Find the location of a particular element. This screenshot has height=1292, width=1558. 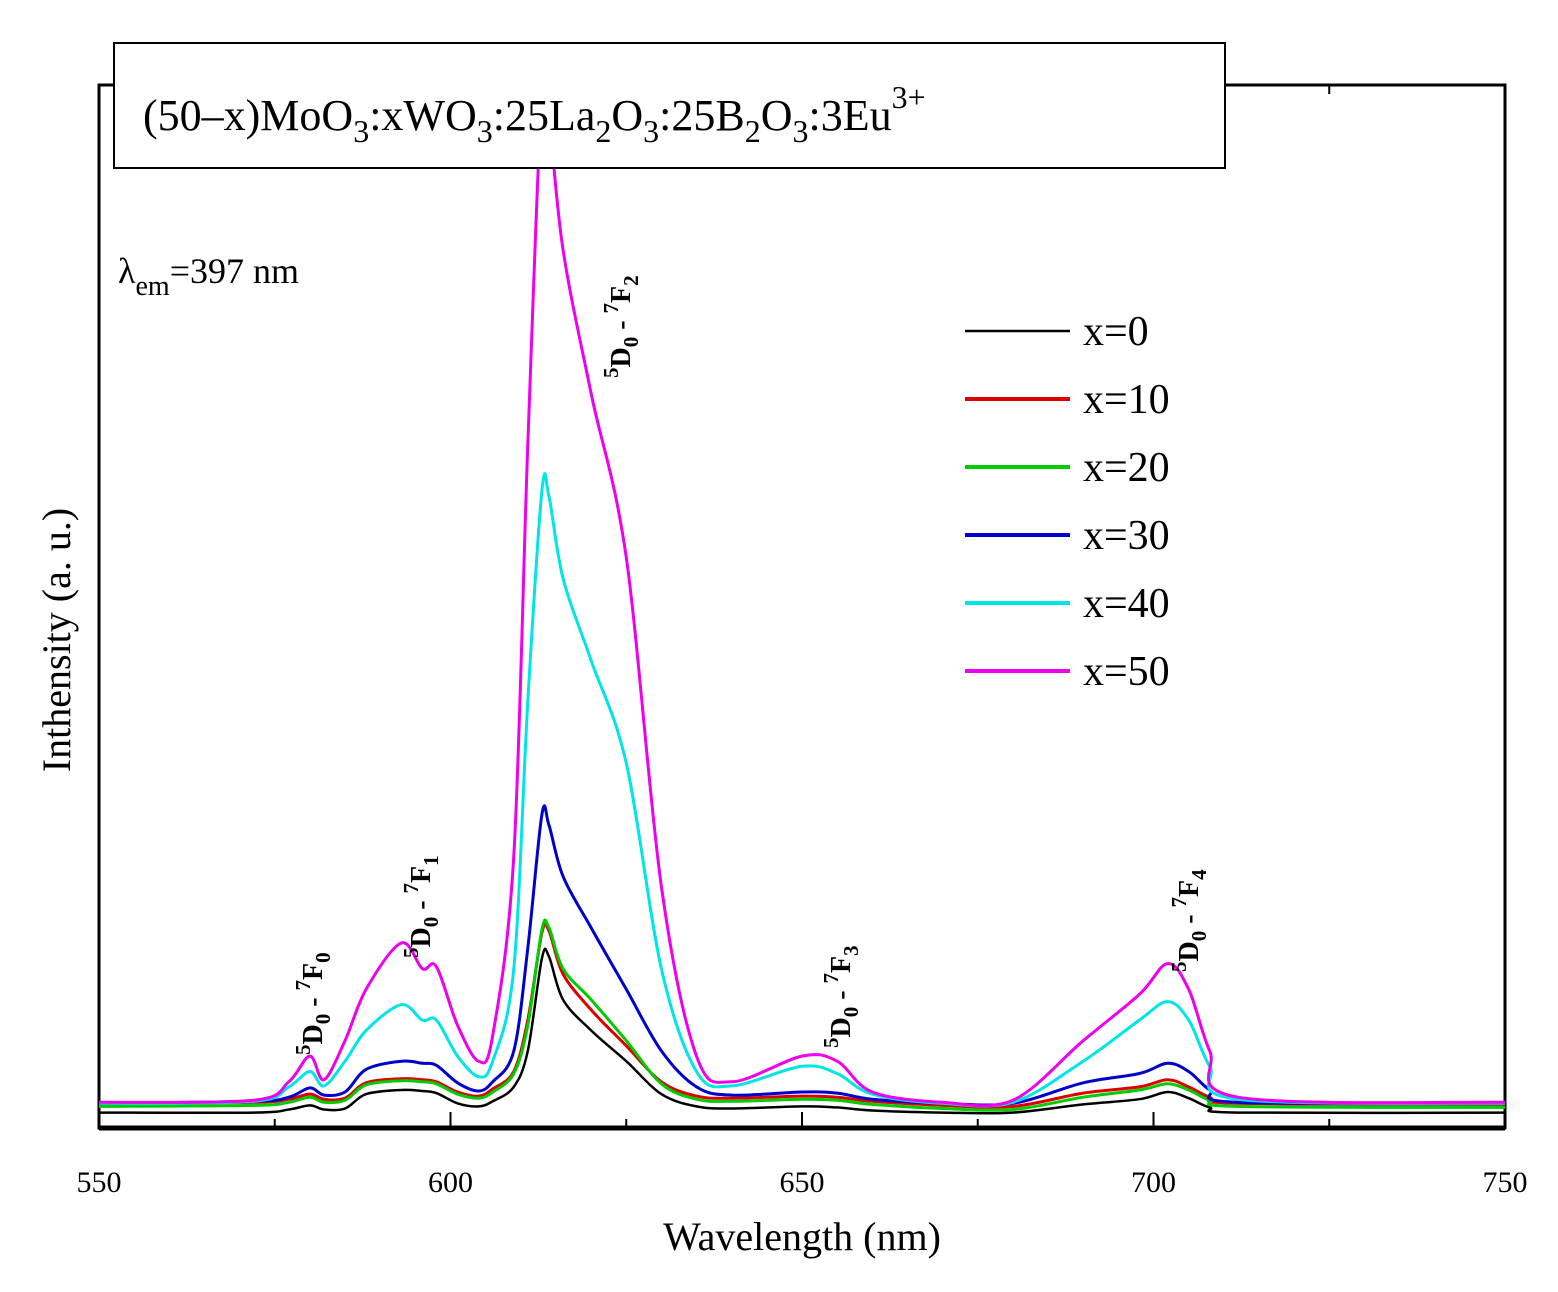

x-tick-label: 550 is located at coordinates (99, 1182).